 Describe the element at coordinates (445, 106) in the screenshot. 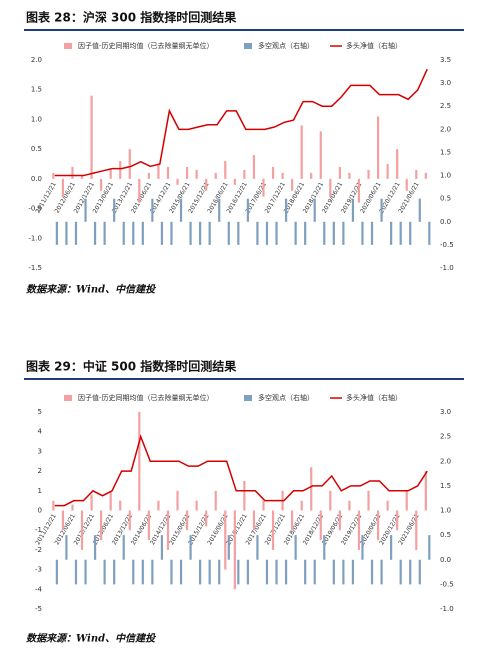

I see `y2-tick-label: 2.5` at that location.